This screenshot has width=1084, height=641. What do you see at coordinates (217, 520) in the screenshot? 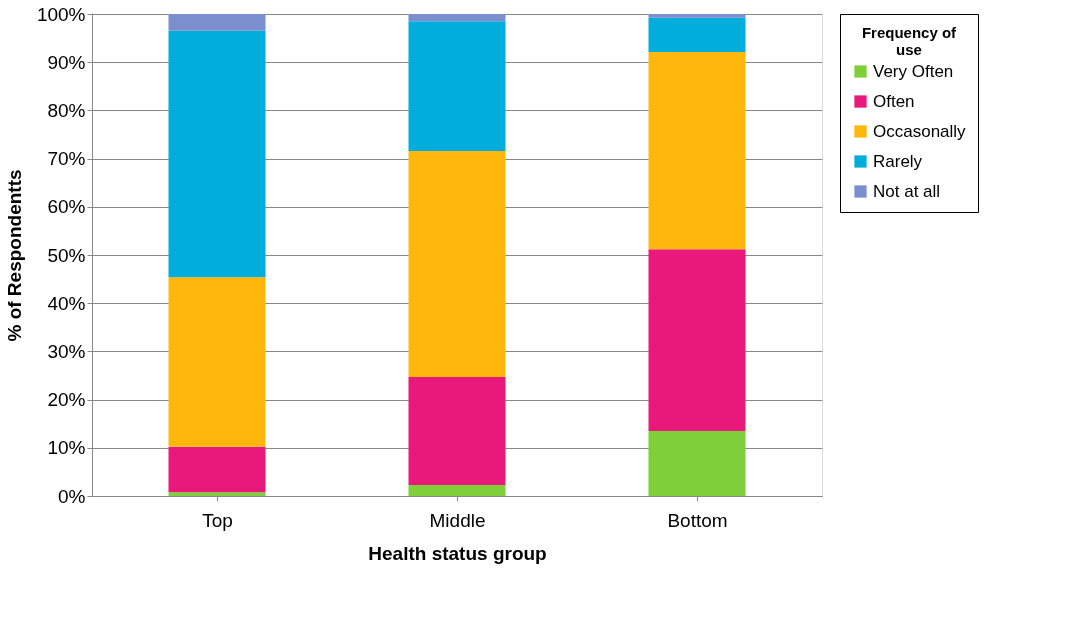
I see `x-tick-label: Top` at bounding box center [217, 520].